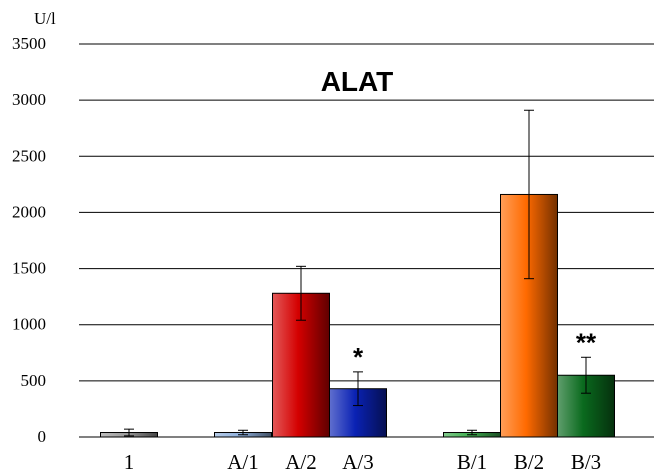  What do you see at coordinates (29, 43) in the screenshot?
I see `y-tick-label-3500: 3500` at bounding box center [29, 43].